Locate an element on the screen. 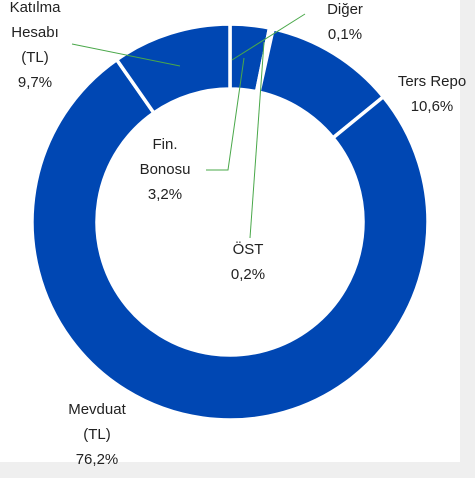 This screenshot has width=475, height=478. slice-name: Diğer is located at coordinates (345, 9).